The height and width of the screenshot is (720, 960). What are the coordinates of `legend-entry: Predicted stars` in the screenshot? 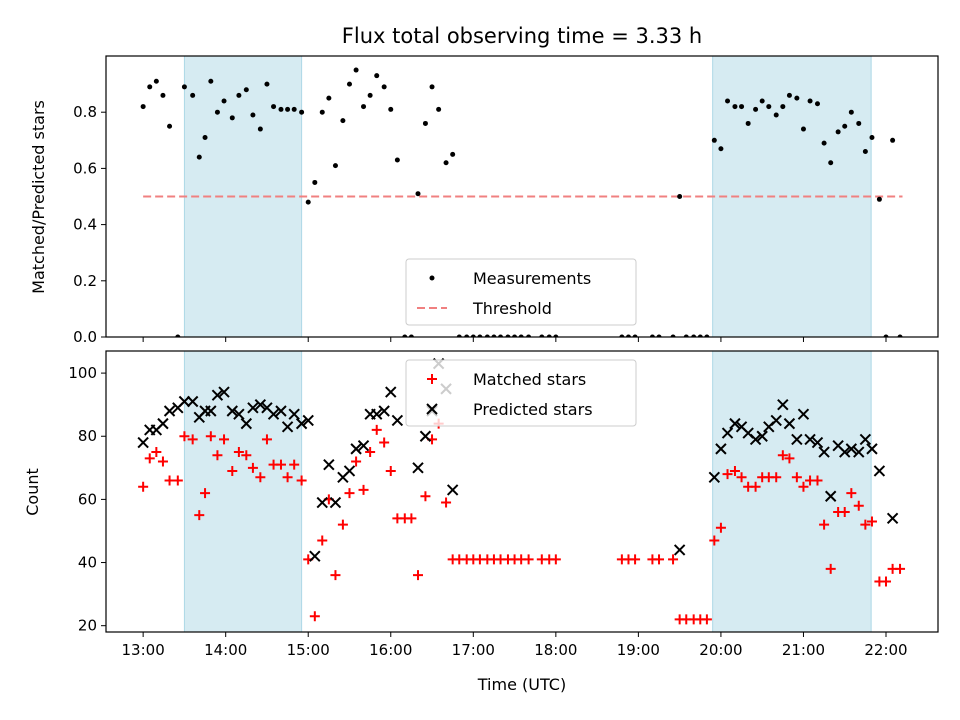 It's located at (533, 409).